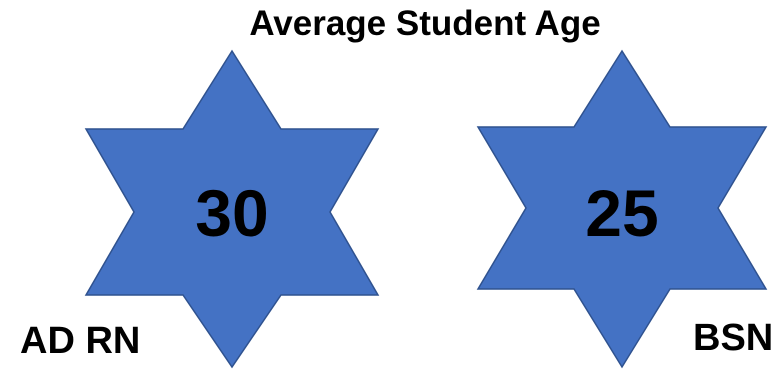 This screenshot has width=782, height=371. I want to click on group-label-bsn: BSN, so click(733, 338).